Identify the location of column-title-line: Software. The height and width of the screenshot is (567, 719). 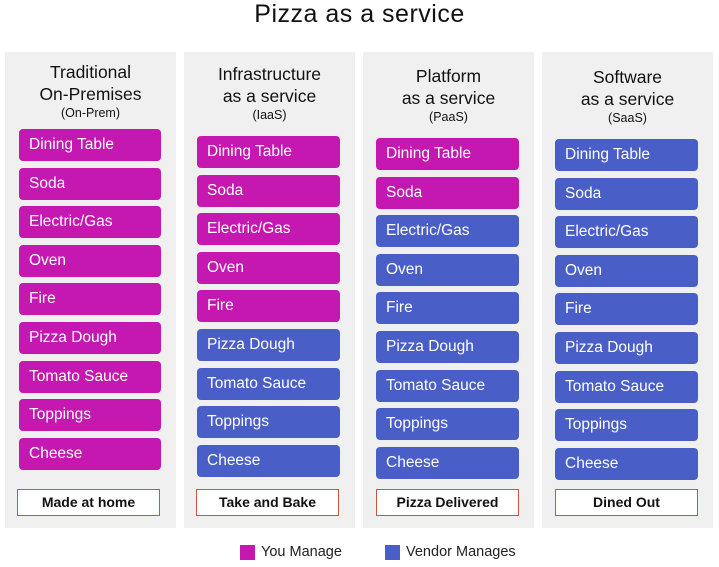
(627, 77).